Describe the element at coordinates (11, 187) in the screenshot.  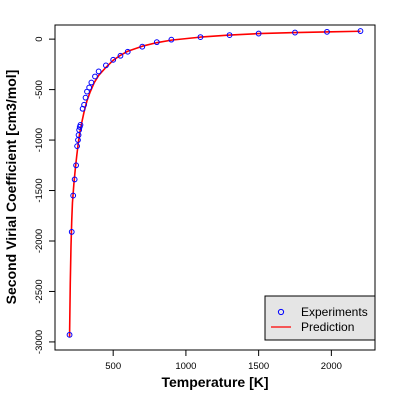
I see `y-axis-title: Second Virial Coefficient [cm3/mol]` at that location.